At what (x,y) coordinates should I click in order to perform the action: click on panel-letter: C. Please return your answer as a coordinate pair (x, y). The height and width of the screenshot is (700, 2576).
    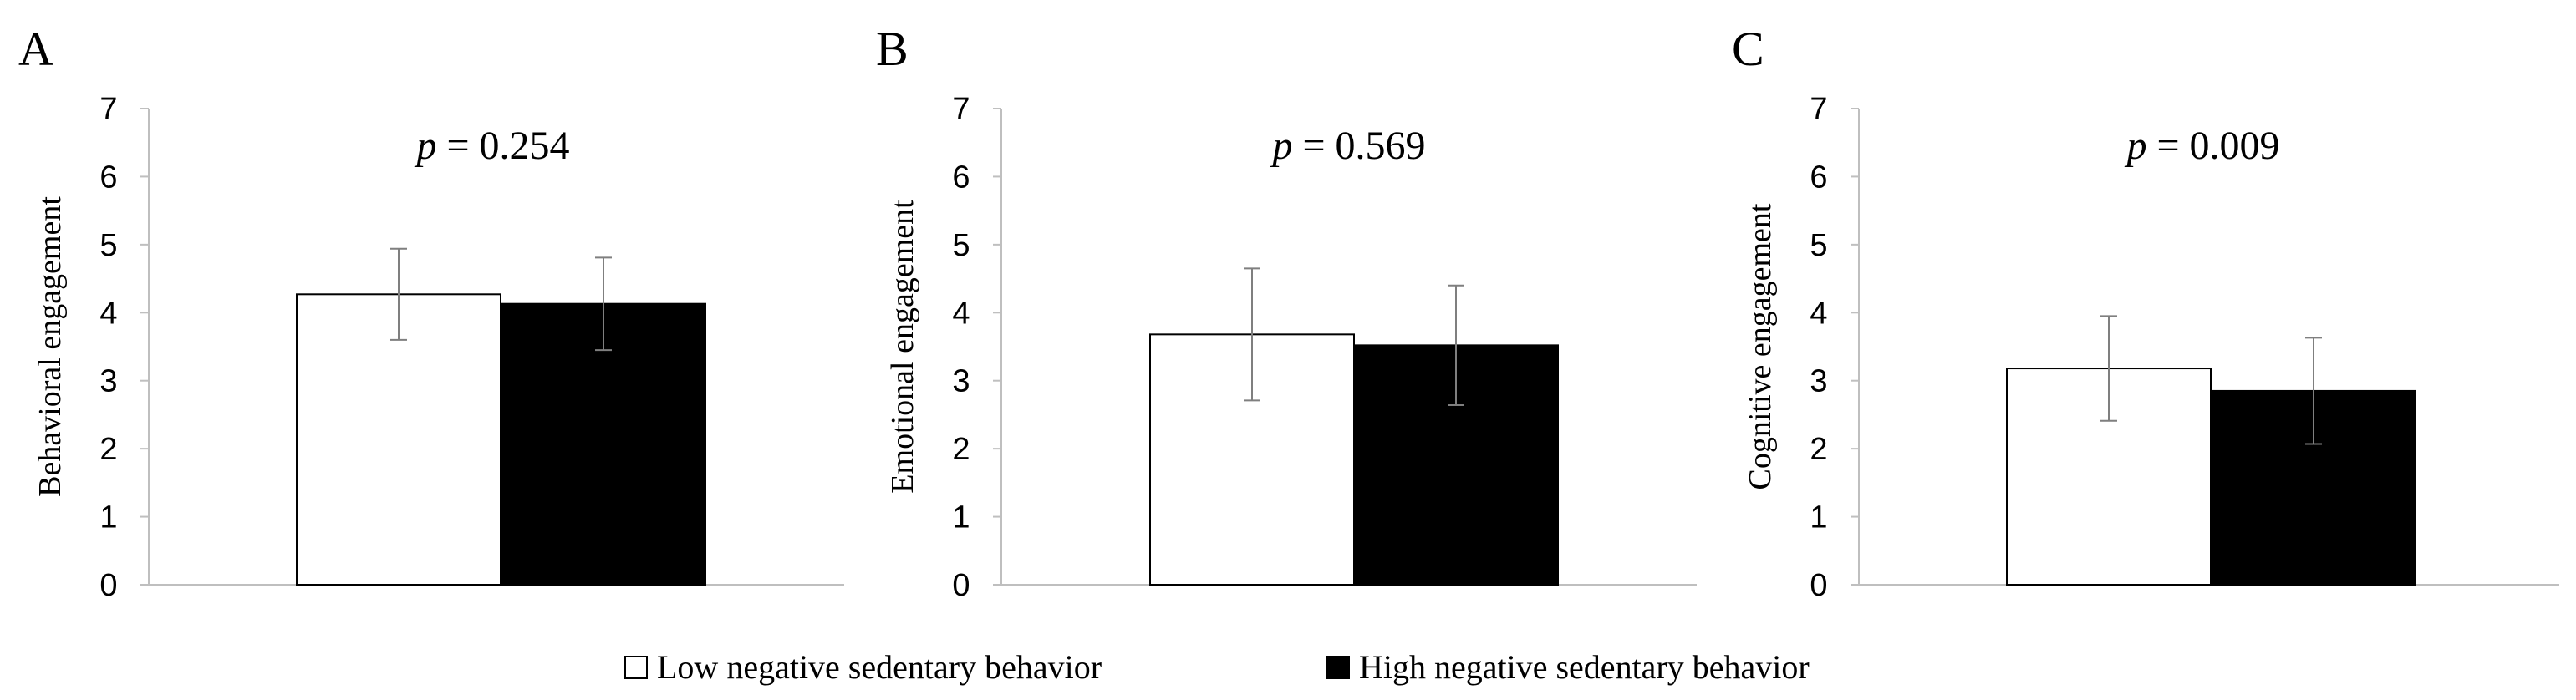
    Looking at the image, I should click on (1748, 49).